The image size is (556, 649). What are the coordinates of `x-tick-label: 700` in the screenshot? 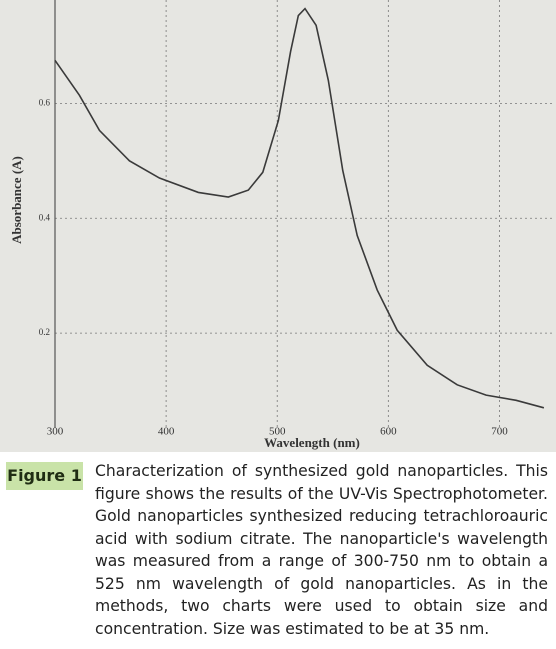 It's located at (499, 432).